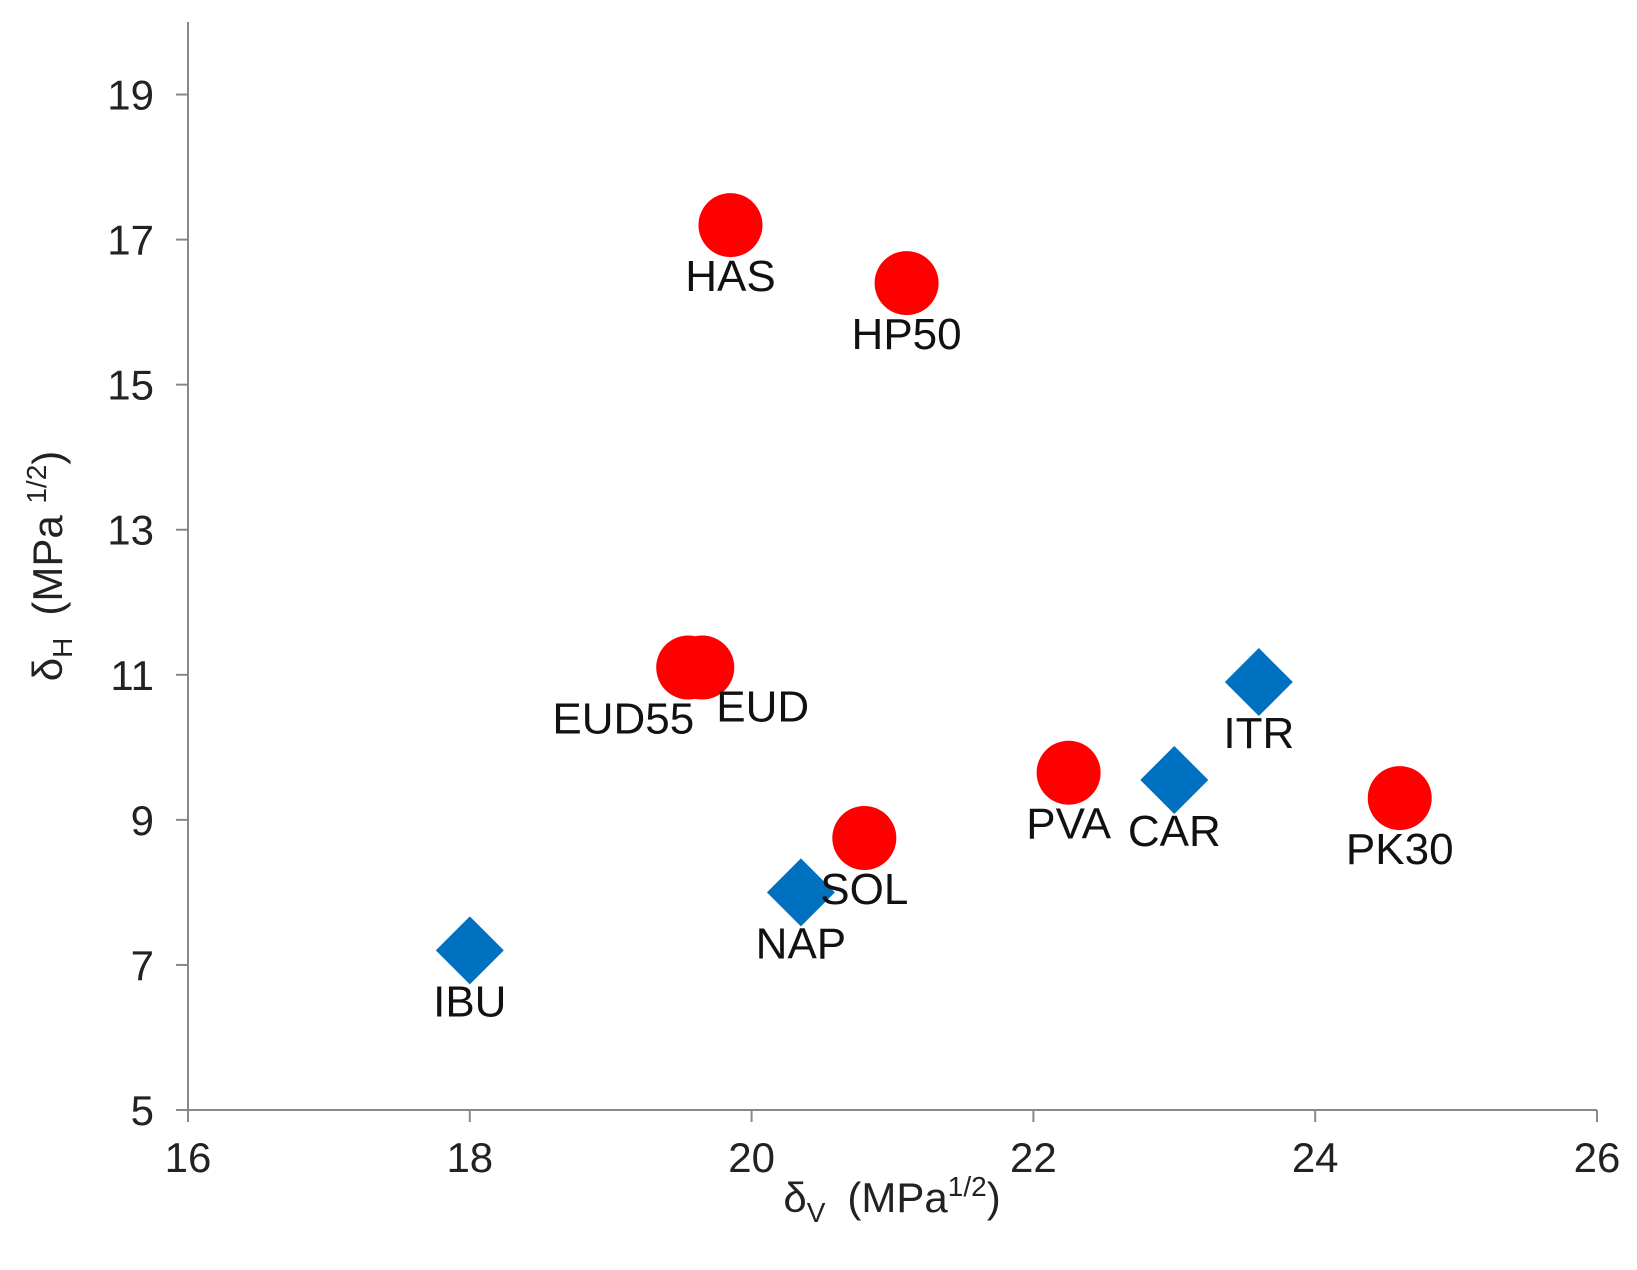 This screenshot has height=1270, width=1637. What do you see at coordinates (907, 334) in the screenshot?
I see `point-label-hp50: HP50` at bounding box center [907, 334].